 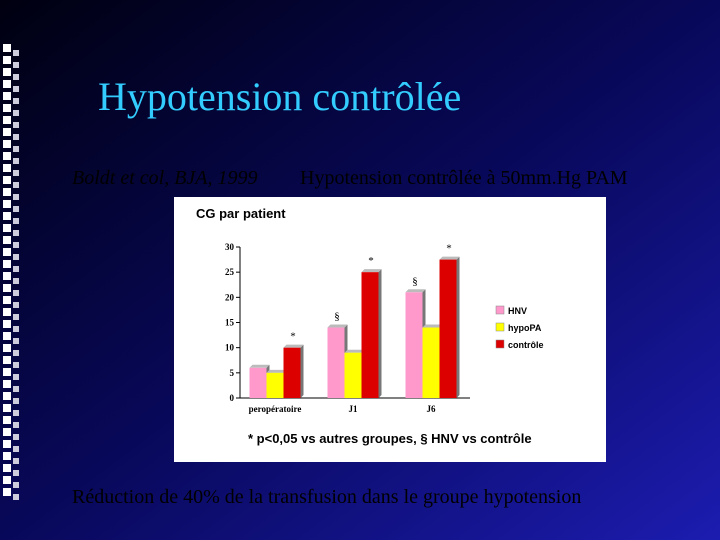 What do you see at coordinates (230, 297) in the screenshot?
I see `y-tick-label: 20` at bounding box center [230, 297].